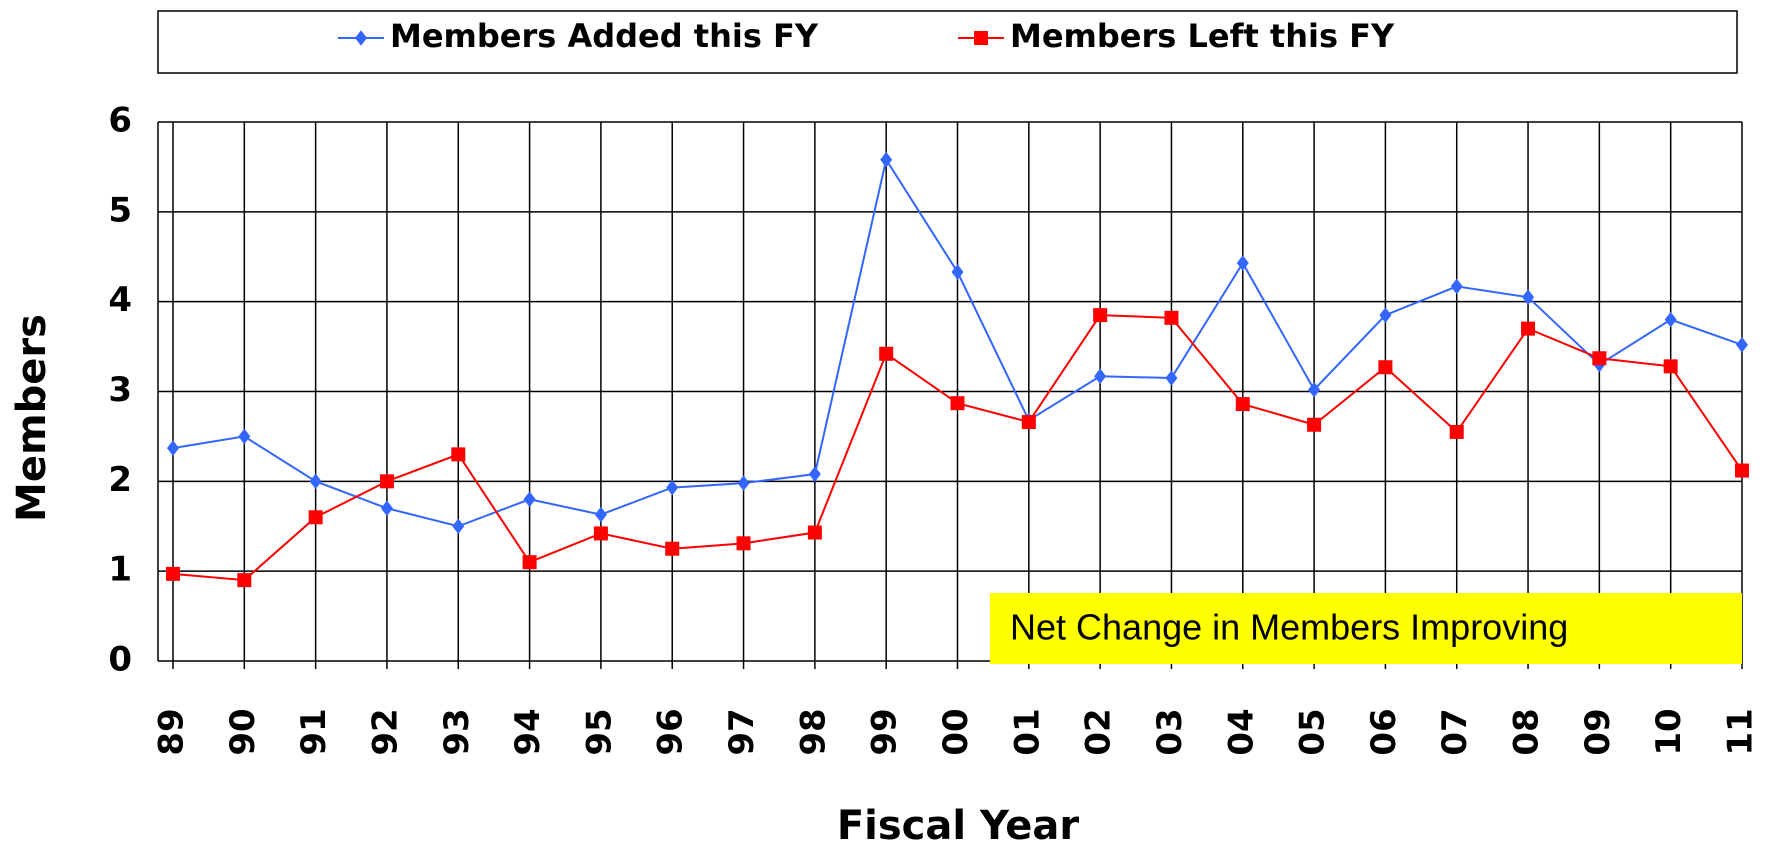 Image resolution: width=1771 pixels, height=846 pixels. I want to click on x-tick-label: 98, so click(813, 731).